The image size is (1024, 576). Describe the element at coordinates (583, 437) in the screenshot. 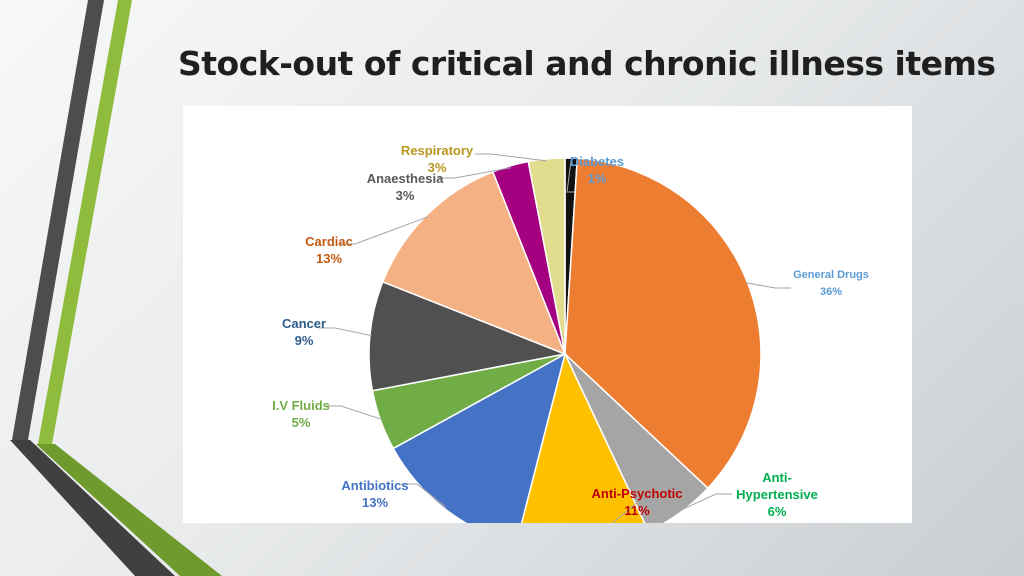

I see `pie-slice-anti-psychotic` at that location.